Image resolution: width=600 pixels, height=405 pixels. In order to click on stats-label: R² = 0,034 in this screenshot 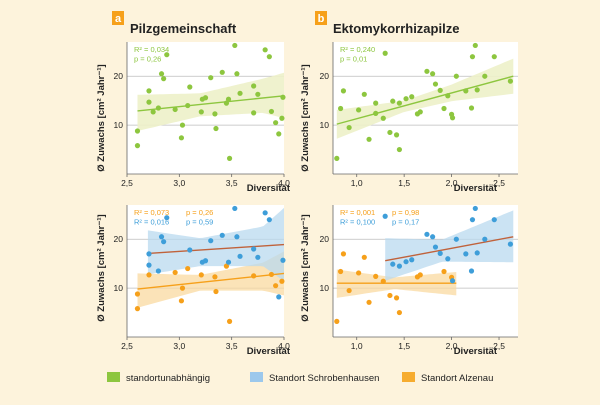, I will do `click(151, 49)`.